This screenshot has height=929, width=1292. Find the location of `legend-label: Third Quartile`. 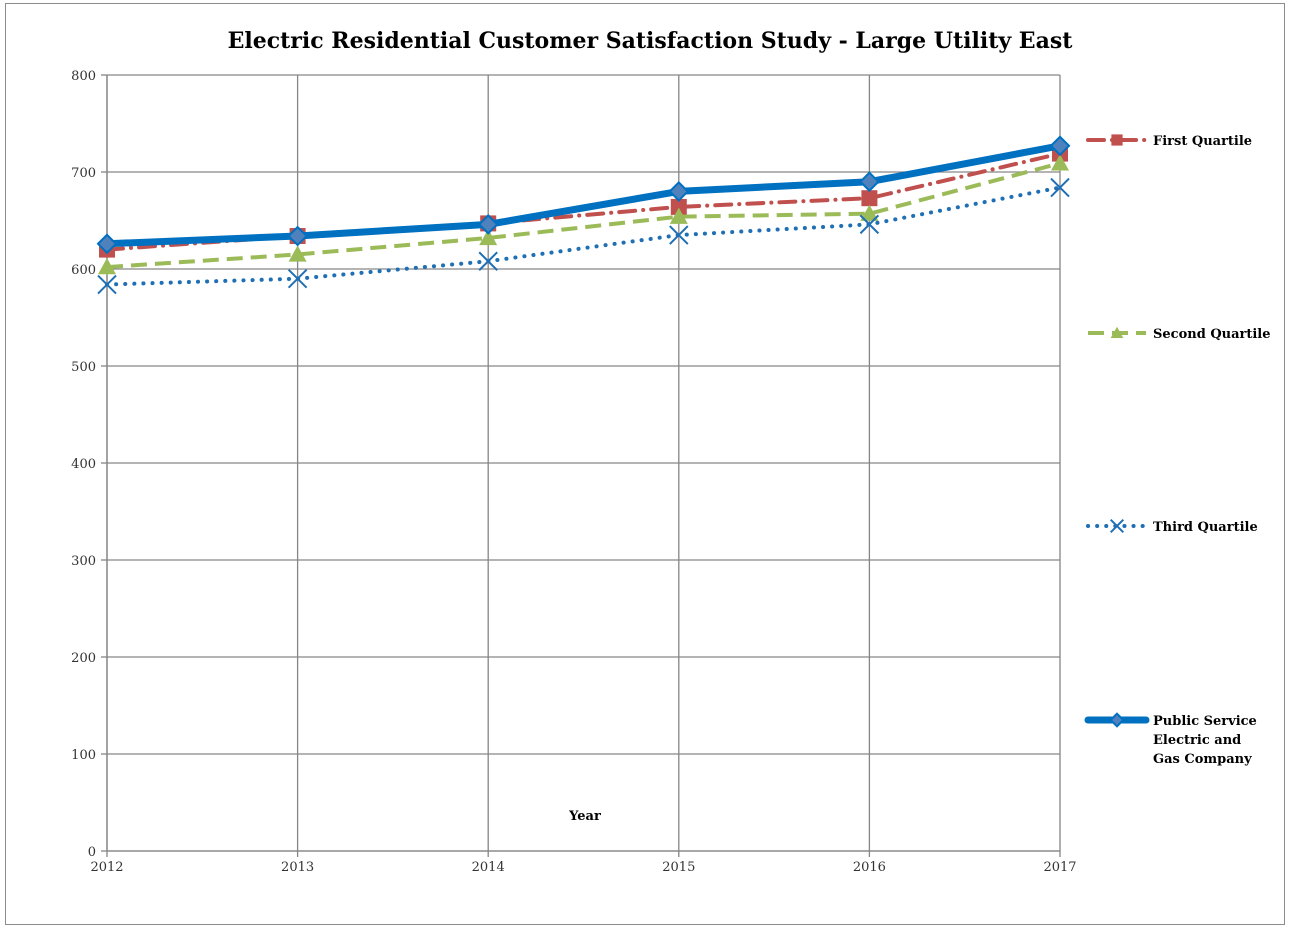

legend-label: Third Quartile is located at coordinates (1205, 527).